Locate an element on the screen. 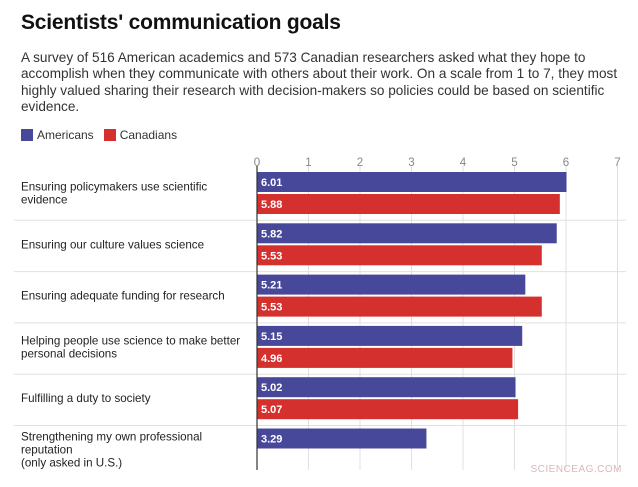 Image resolution: width=638 pixels, height=487 pixels. category-label: (only asked in U.S.) is located at coordinates (71, 463).